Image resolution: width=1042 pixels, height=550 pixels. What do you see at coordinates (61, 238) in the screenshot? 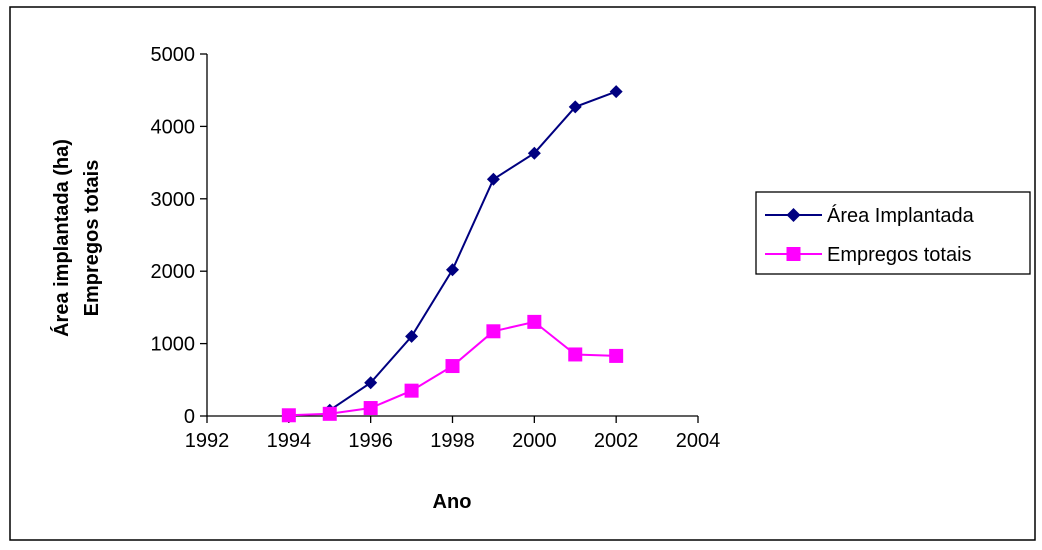
I see `y-axis-title-line-1: Área implantada (ha)` at bounding box center [61, 238].